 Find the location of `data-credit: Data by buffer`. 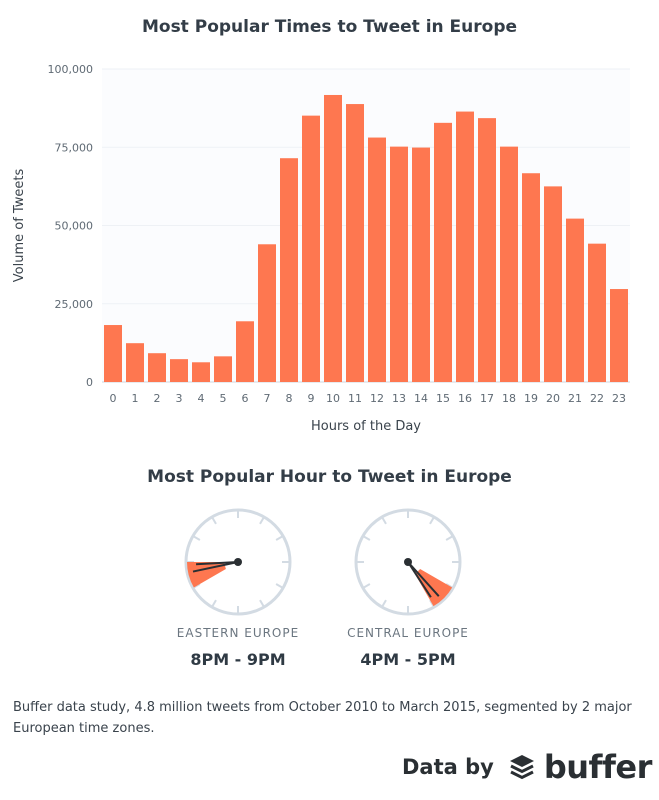

data-credit: Data by buffer is located at coordinates (527, 767).